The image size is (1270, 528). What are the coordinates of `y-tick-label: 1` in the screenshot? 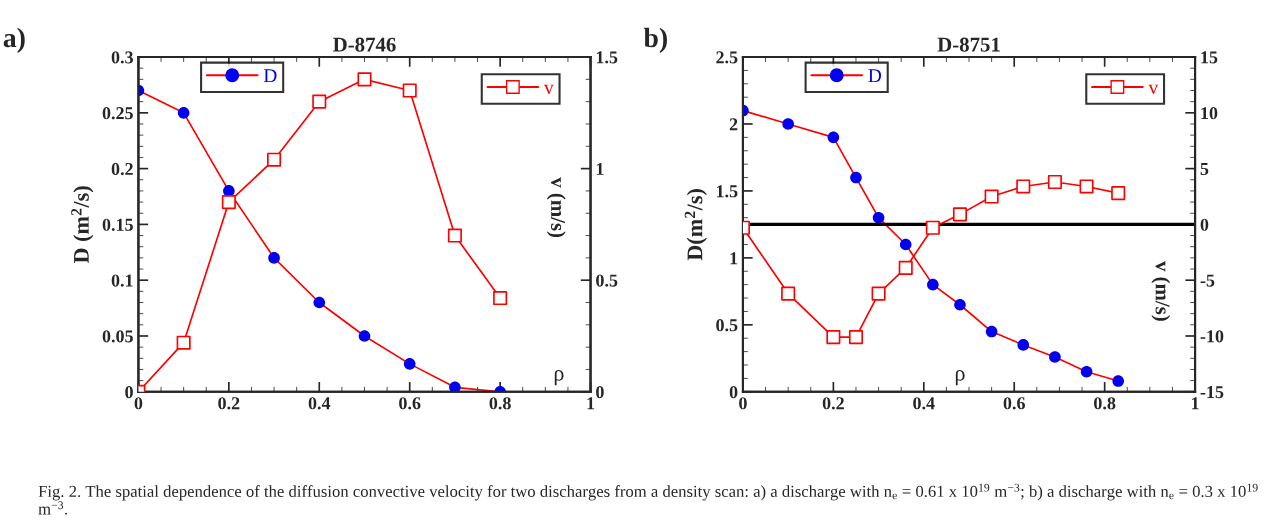 It's located at (734, 258).